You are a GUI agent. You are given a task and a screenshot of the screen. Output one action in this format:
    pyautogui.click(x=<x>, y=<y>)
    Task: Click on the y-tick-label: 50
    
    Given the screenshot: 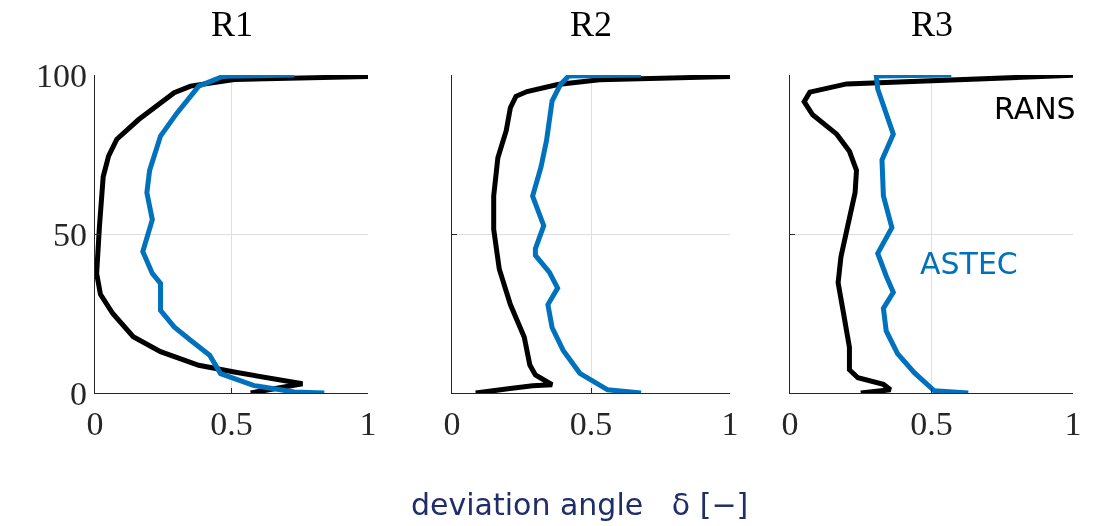 What is the action you would take?
    pyautogui.click(x=70, y=234)
    